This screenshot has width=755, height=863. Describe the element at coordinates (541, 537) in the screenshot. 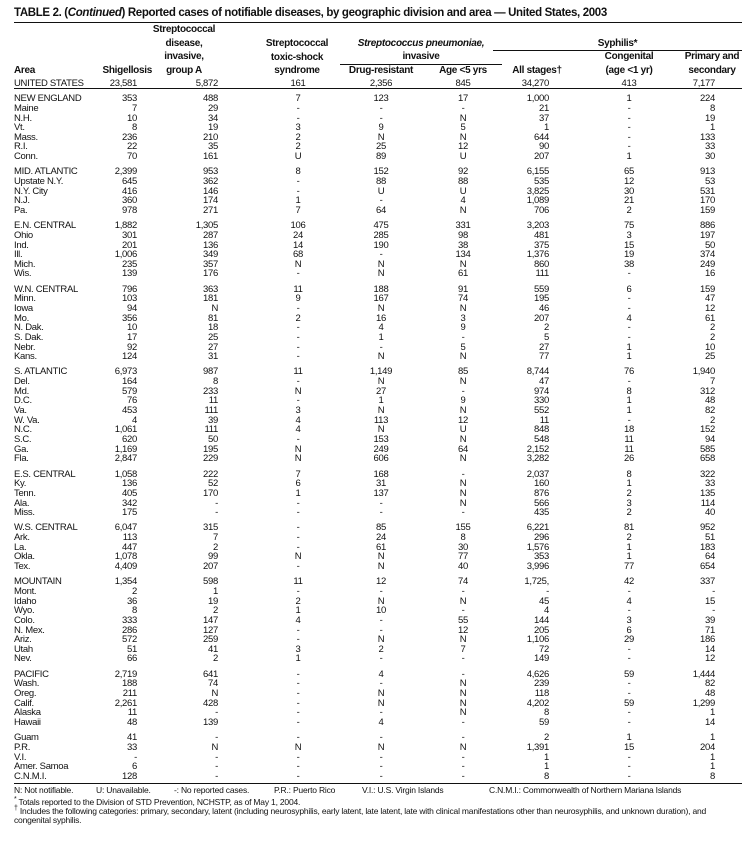

I see `cell-syphilis-all-stages: 296` at that location.